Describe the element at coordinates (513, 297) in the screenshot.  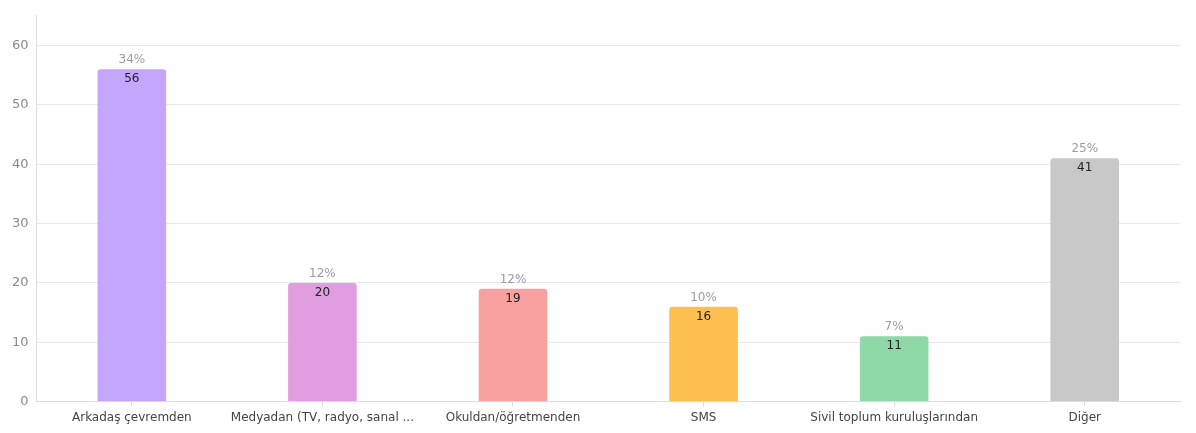
I see `data-label: 19` at that location.